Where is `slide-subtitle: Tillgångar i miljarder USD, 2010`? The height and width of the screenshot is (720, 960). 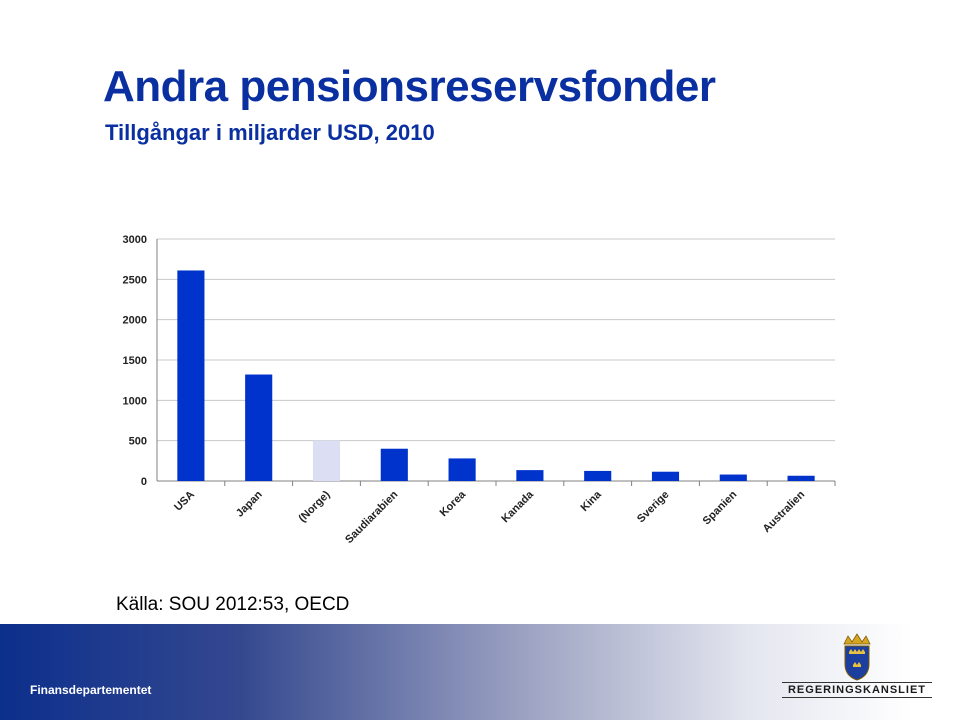 slide-subtitle: Tillgångar i miljarder USD, 2010 is located at coordinates (270, 132).